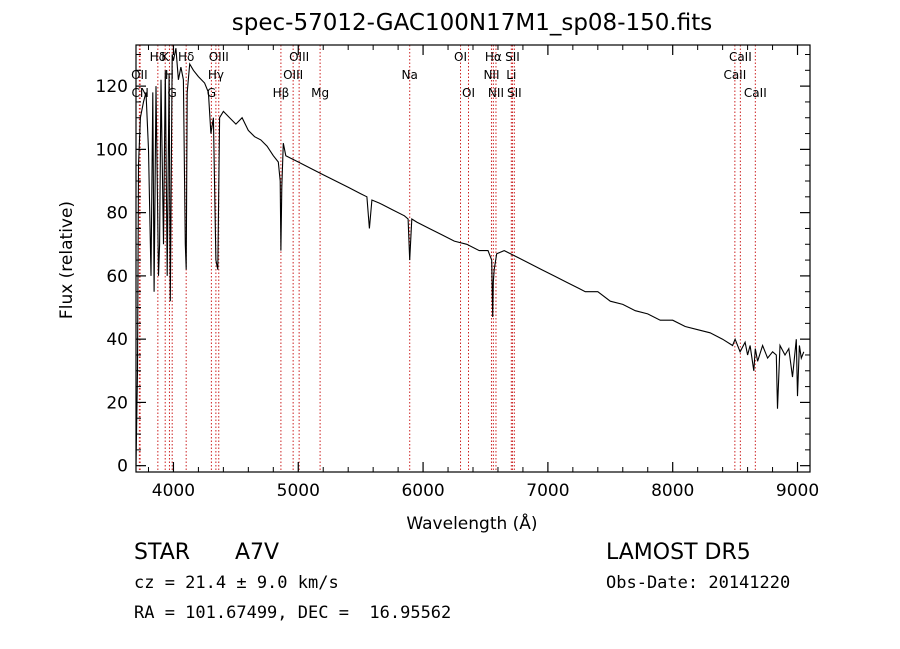  I want to click on y-tick-label: 100, so click(112, 150).